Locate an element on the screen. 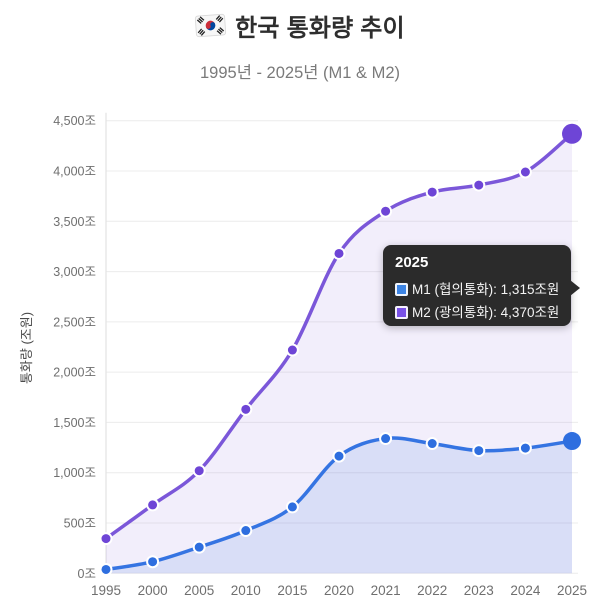 This screenshot has height=604, width=600. y-tick-label: 3,500조 is located at coordinates (74, 222).